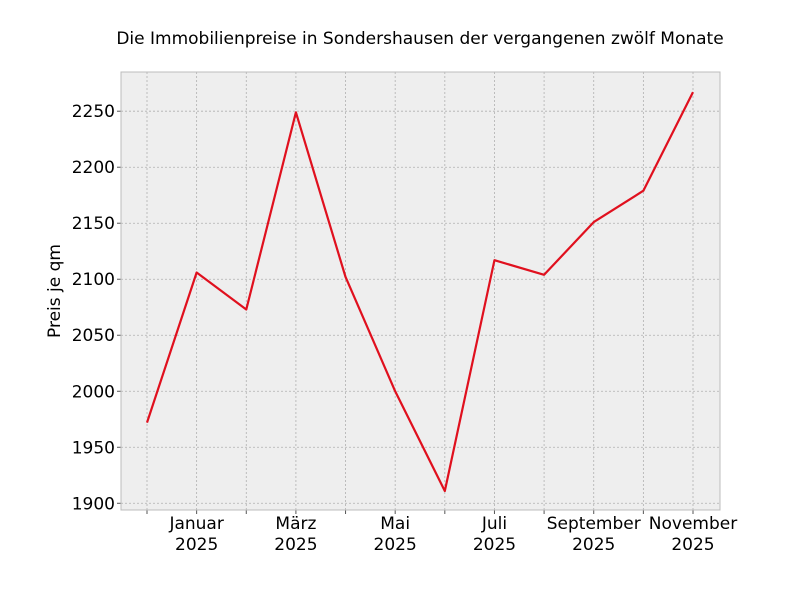 This screenshot has width=800, height=600. I want to click on y-tick-label: 1900, so click(93, 504).